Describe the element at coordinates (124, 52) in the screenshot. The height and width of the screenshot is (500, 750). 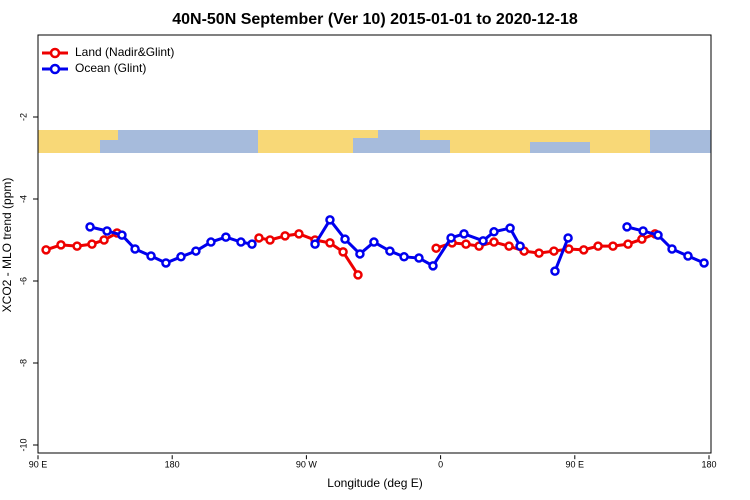
I see `legend-label: Land (Nadir&Glint)` at that location.